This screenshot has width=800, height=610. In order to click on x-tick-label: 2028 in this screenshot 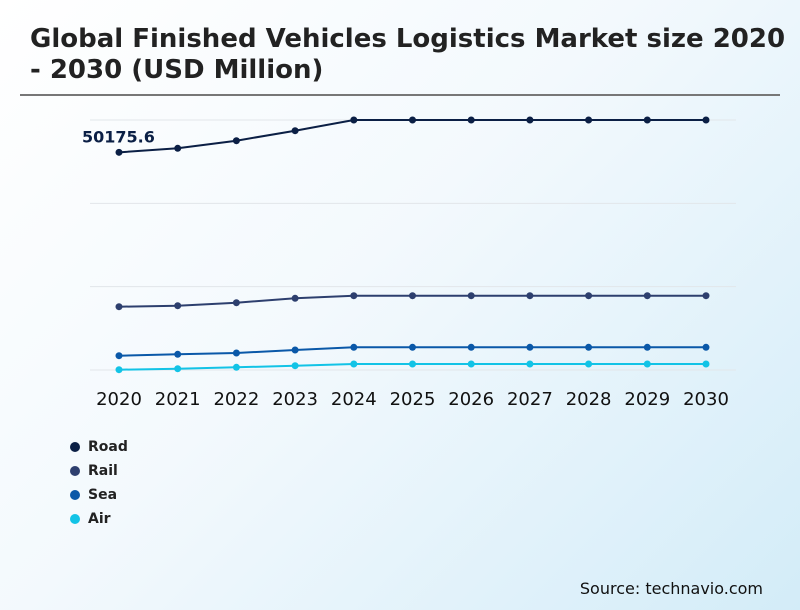, I will do `click(589, 399)`.